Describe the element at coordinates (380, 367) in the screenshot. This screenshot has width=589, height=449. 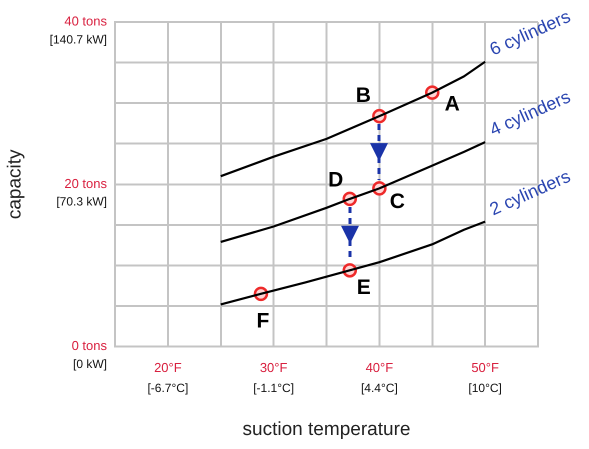
I see `x-tick-label: 40°F` at that location.